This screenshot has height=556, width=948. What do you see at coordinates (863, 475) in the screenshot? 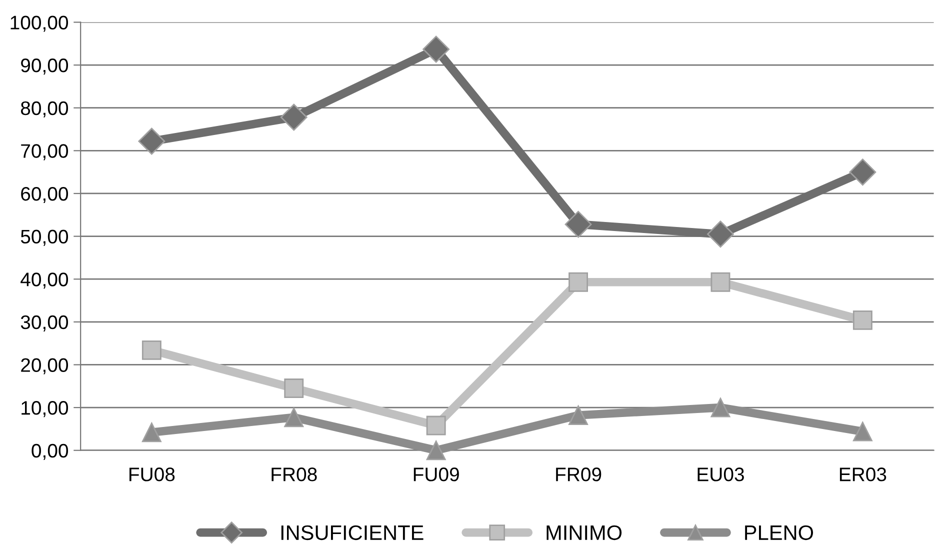
I see `x-tick-label: ER03` at bounding box center [863, 475].